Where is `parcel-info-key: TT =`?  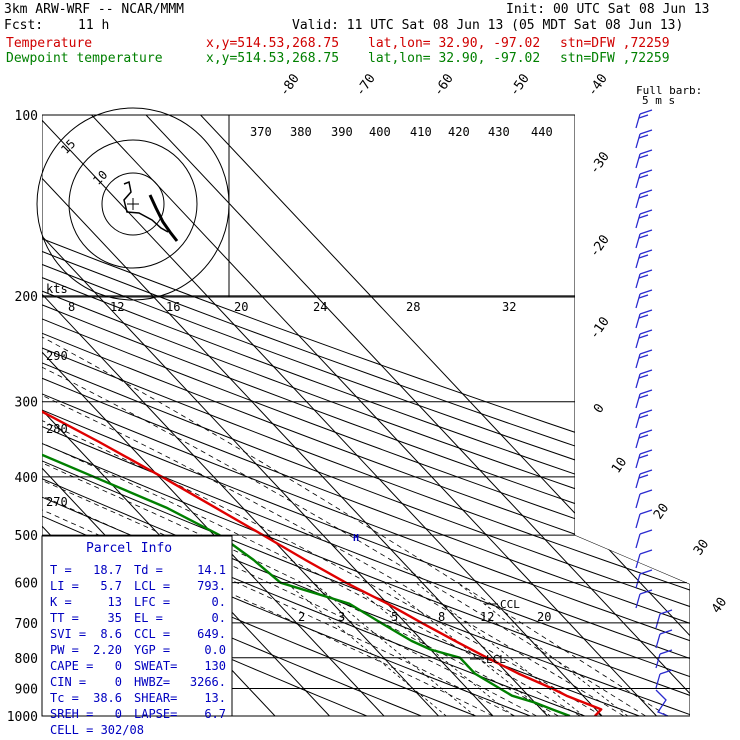
parcel-info-key: TT = is located at coordinates (64, 618).